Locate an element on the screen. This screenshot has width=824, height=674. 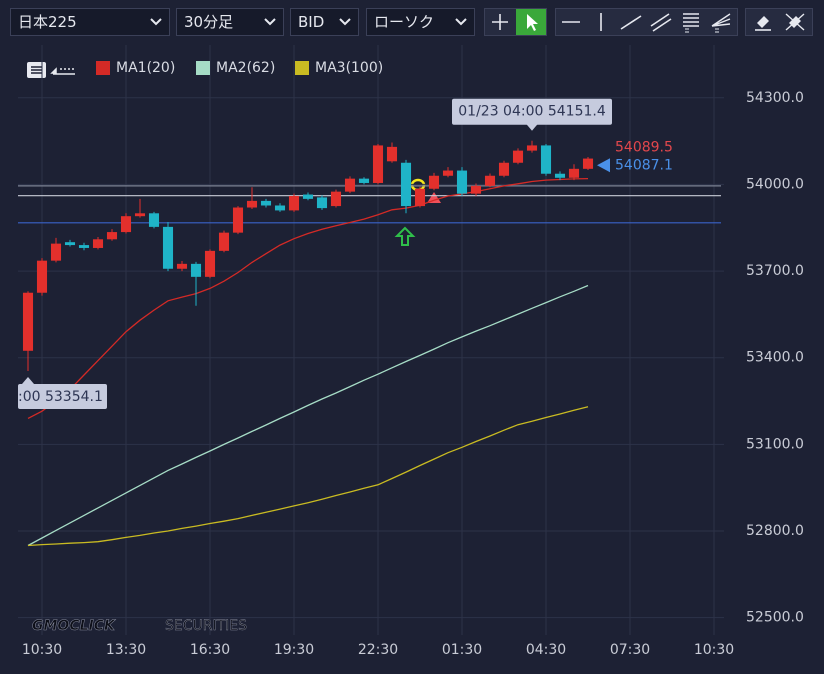
vline-button is located at coordinates (601, 22).